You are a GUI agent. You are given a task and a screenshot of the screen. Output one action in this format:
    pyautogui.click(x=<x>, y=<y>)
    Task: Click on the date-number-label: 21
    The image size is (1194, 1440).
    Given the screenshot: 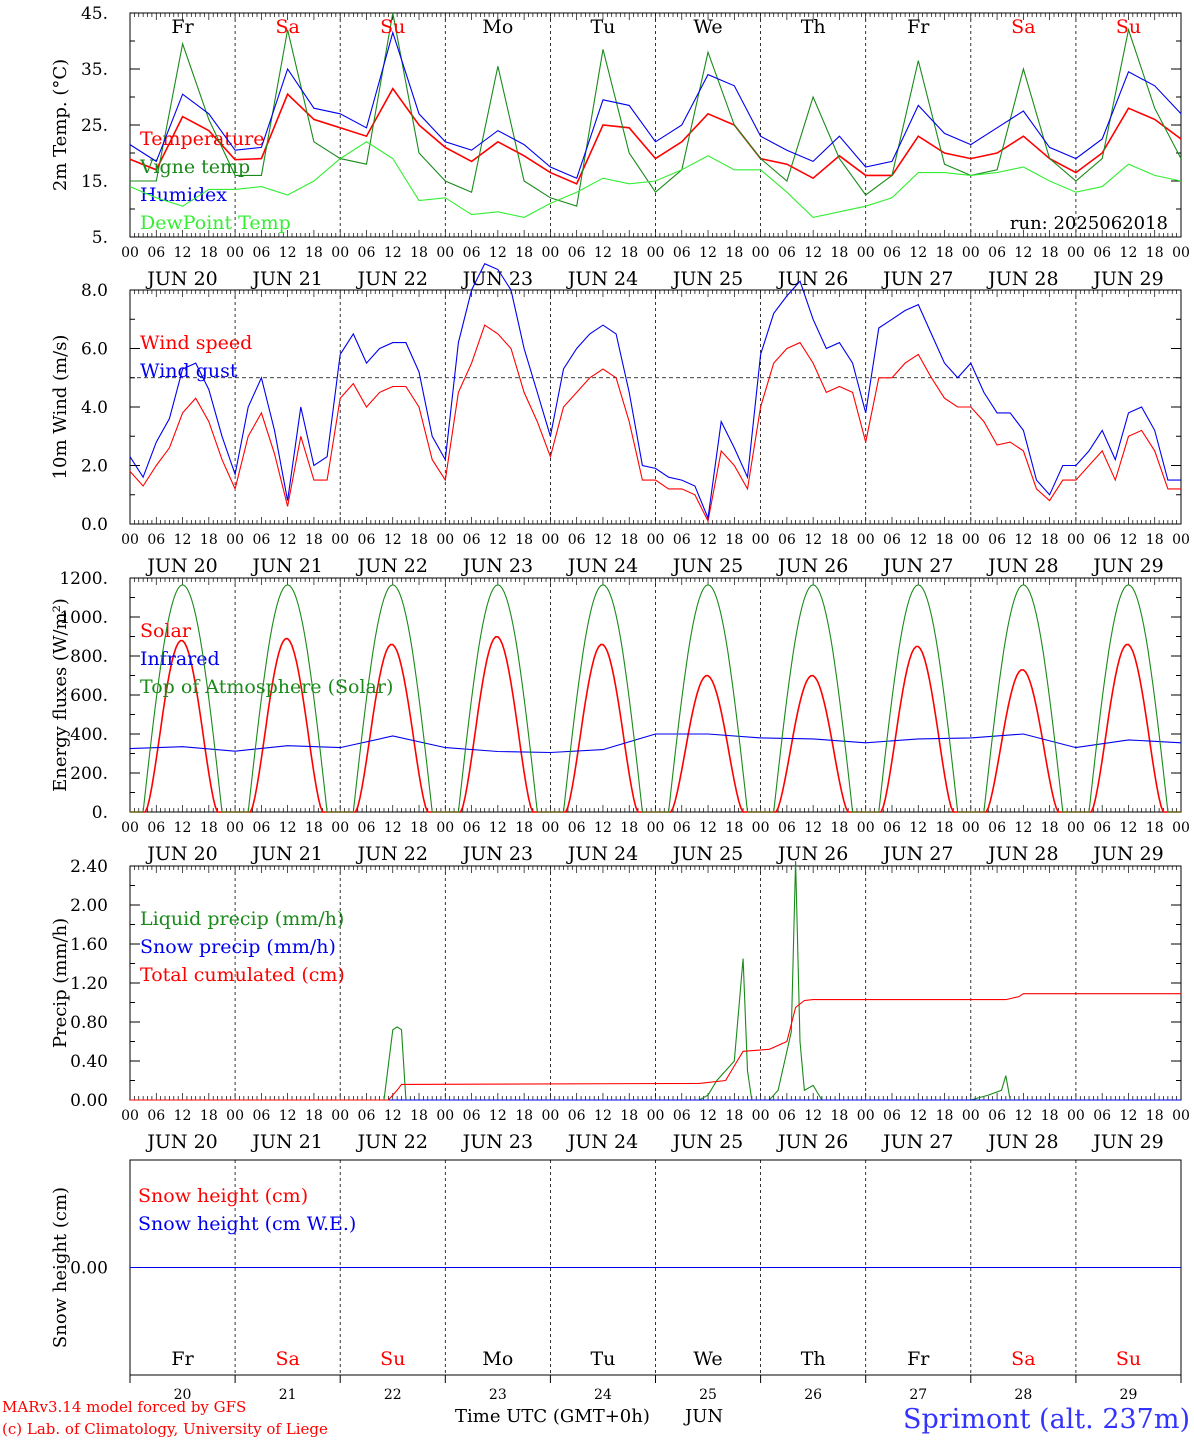 What is the action you would take?
    pyautogui.click(x=288, y=1395)
    